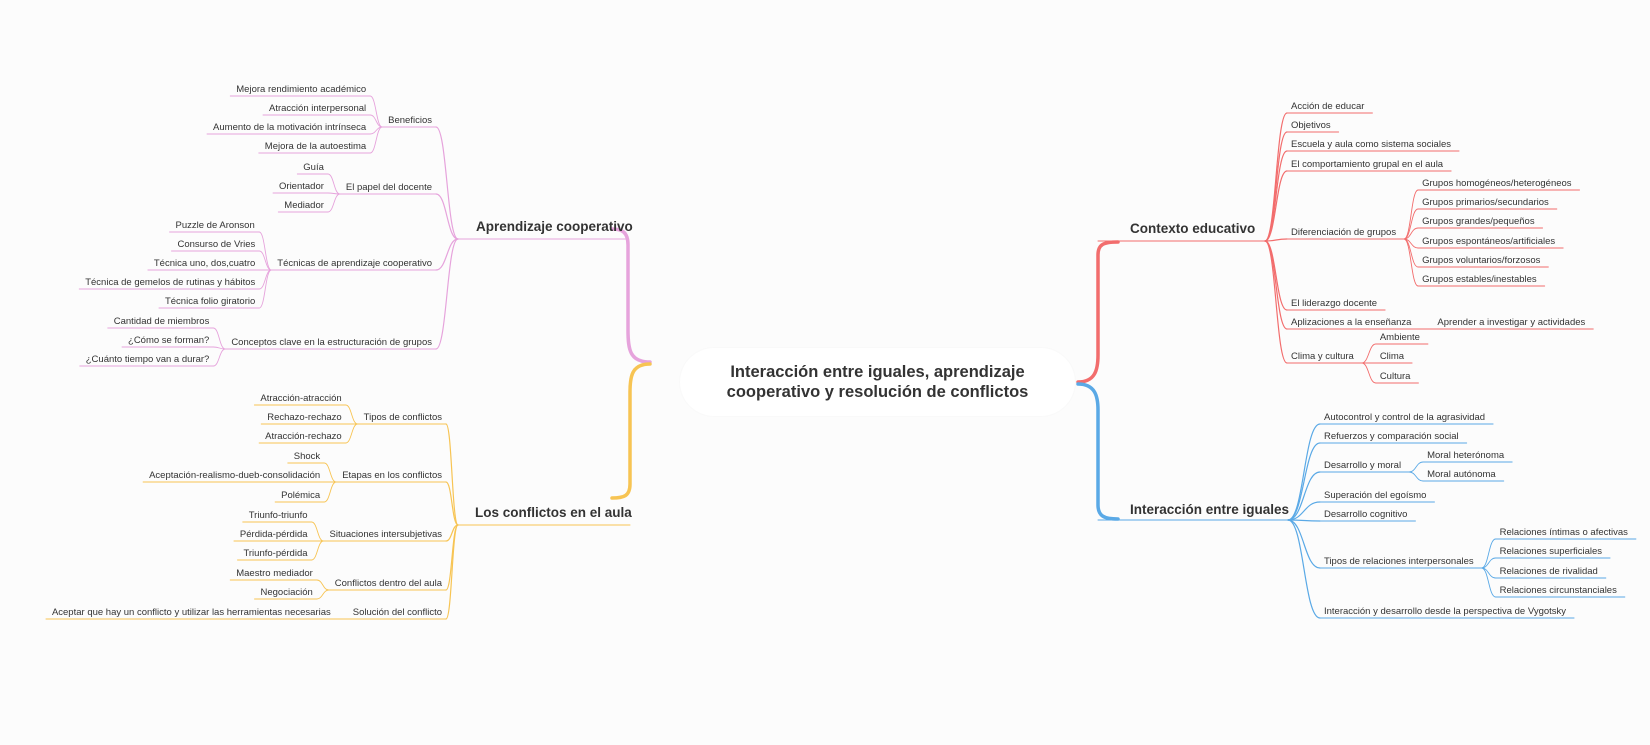 This screenshot has width=1650, height=745. Describe the element at coordinates (1392, 356) in the screenshot. I see `leaf-clima-1: Clima` at that location.